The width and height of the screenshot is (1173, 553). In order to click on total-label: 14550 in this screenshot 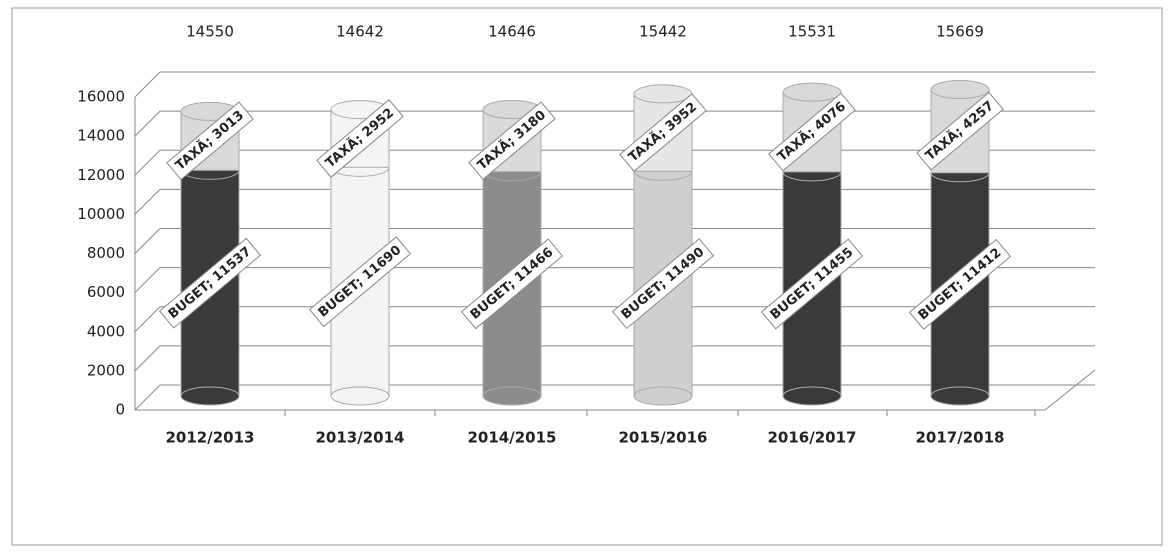, I will do `click(210, 32)`.